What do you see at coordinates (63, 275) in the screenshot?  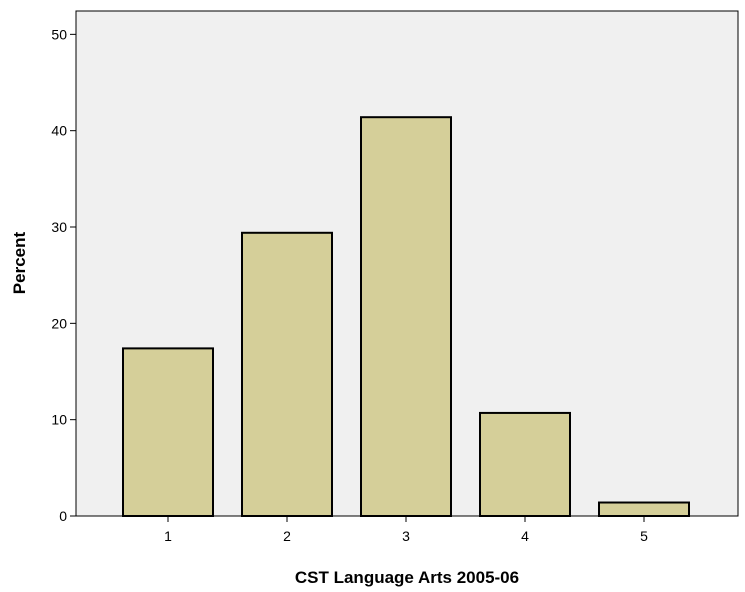 I see `y-axis: 0 10 20 30 40 50` at bounding box center [63, 275].